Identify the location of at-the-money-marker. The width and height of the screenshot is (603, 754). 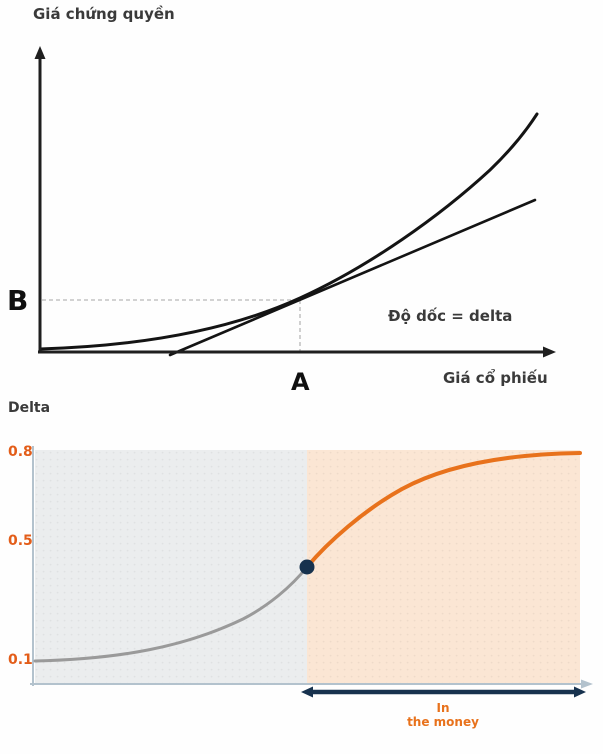
(307, 567).